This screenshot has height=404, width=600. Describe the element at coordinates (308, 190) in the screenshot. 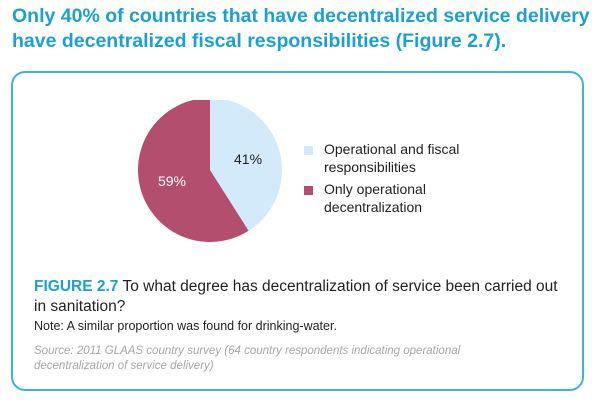

I see `legend-swatch-only-operational` at that location.